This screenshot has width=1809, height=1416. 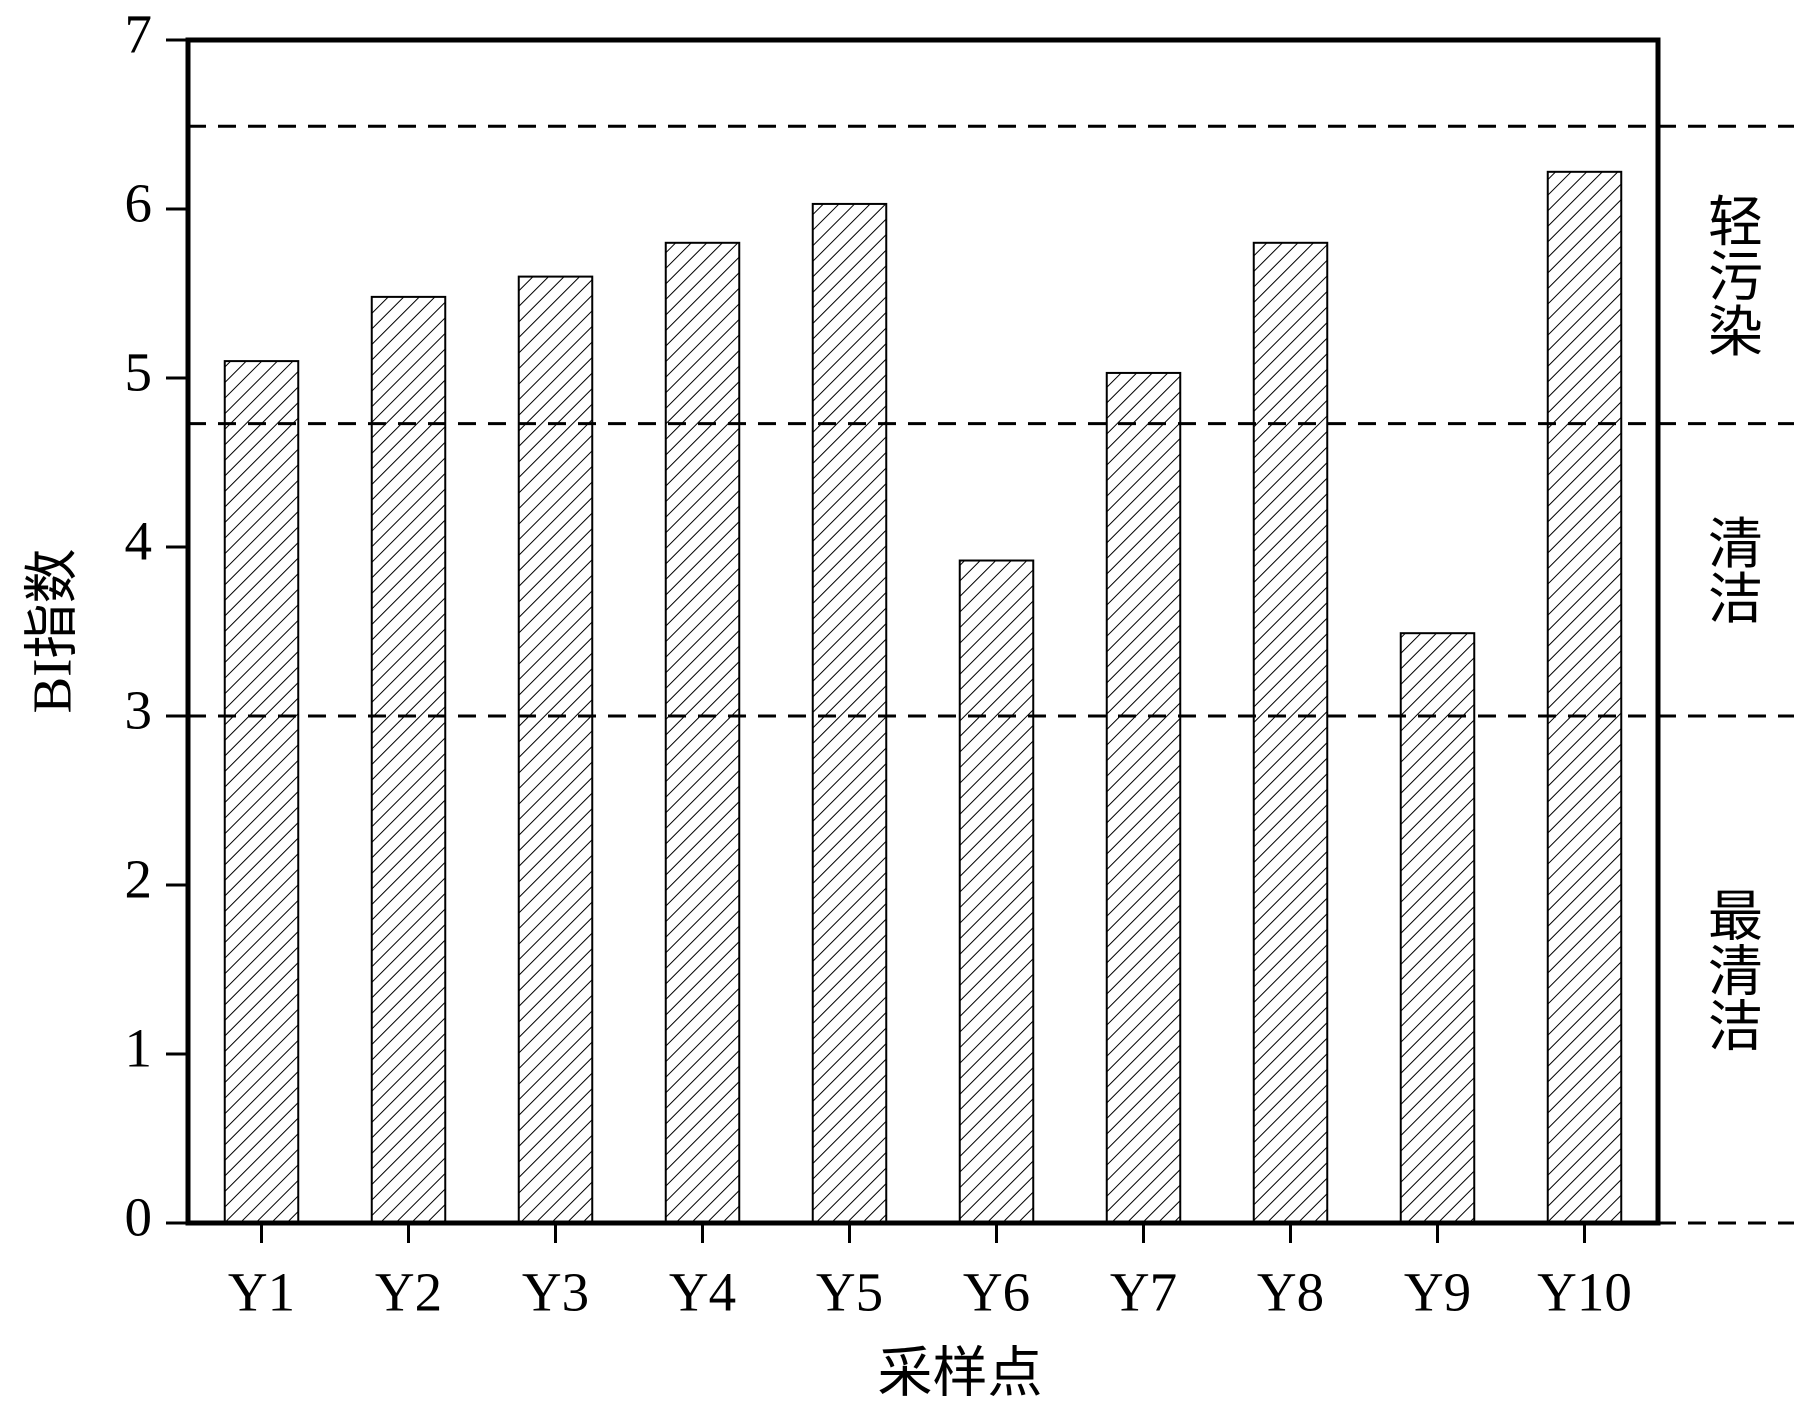 What do you see at coordinates (139, 372) in the screenshot?
I see `y-tick-label: 5` at bounding box center [139, 372].